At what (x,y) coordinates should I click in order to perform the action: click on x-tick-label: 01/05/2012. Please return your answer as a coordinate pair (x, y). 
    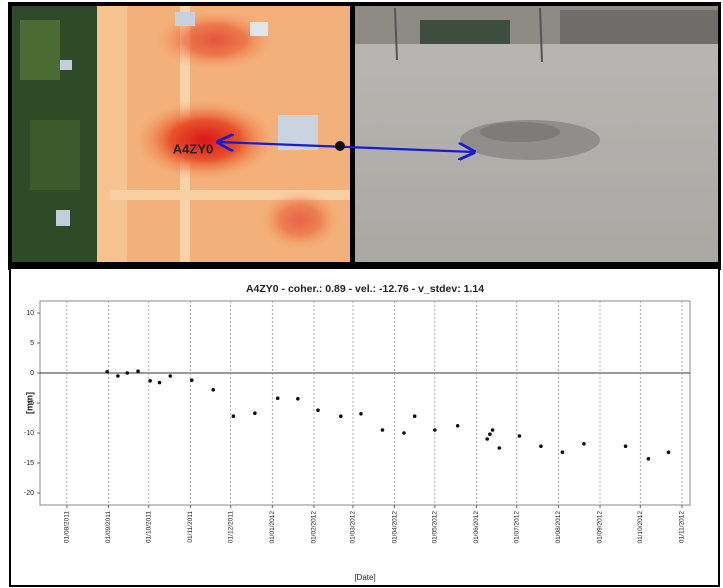
    Looking at the image, I should click on (435, 527).